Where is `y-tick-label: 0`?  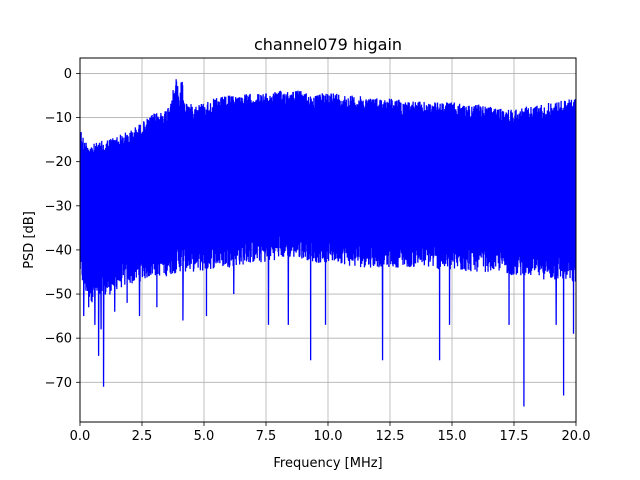 y-tick-label: 0 is located at coordinates (68, 74).